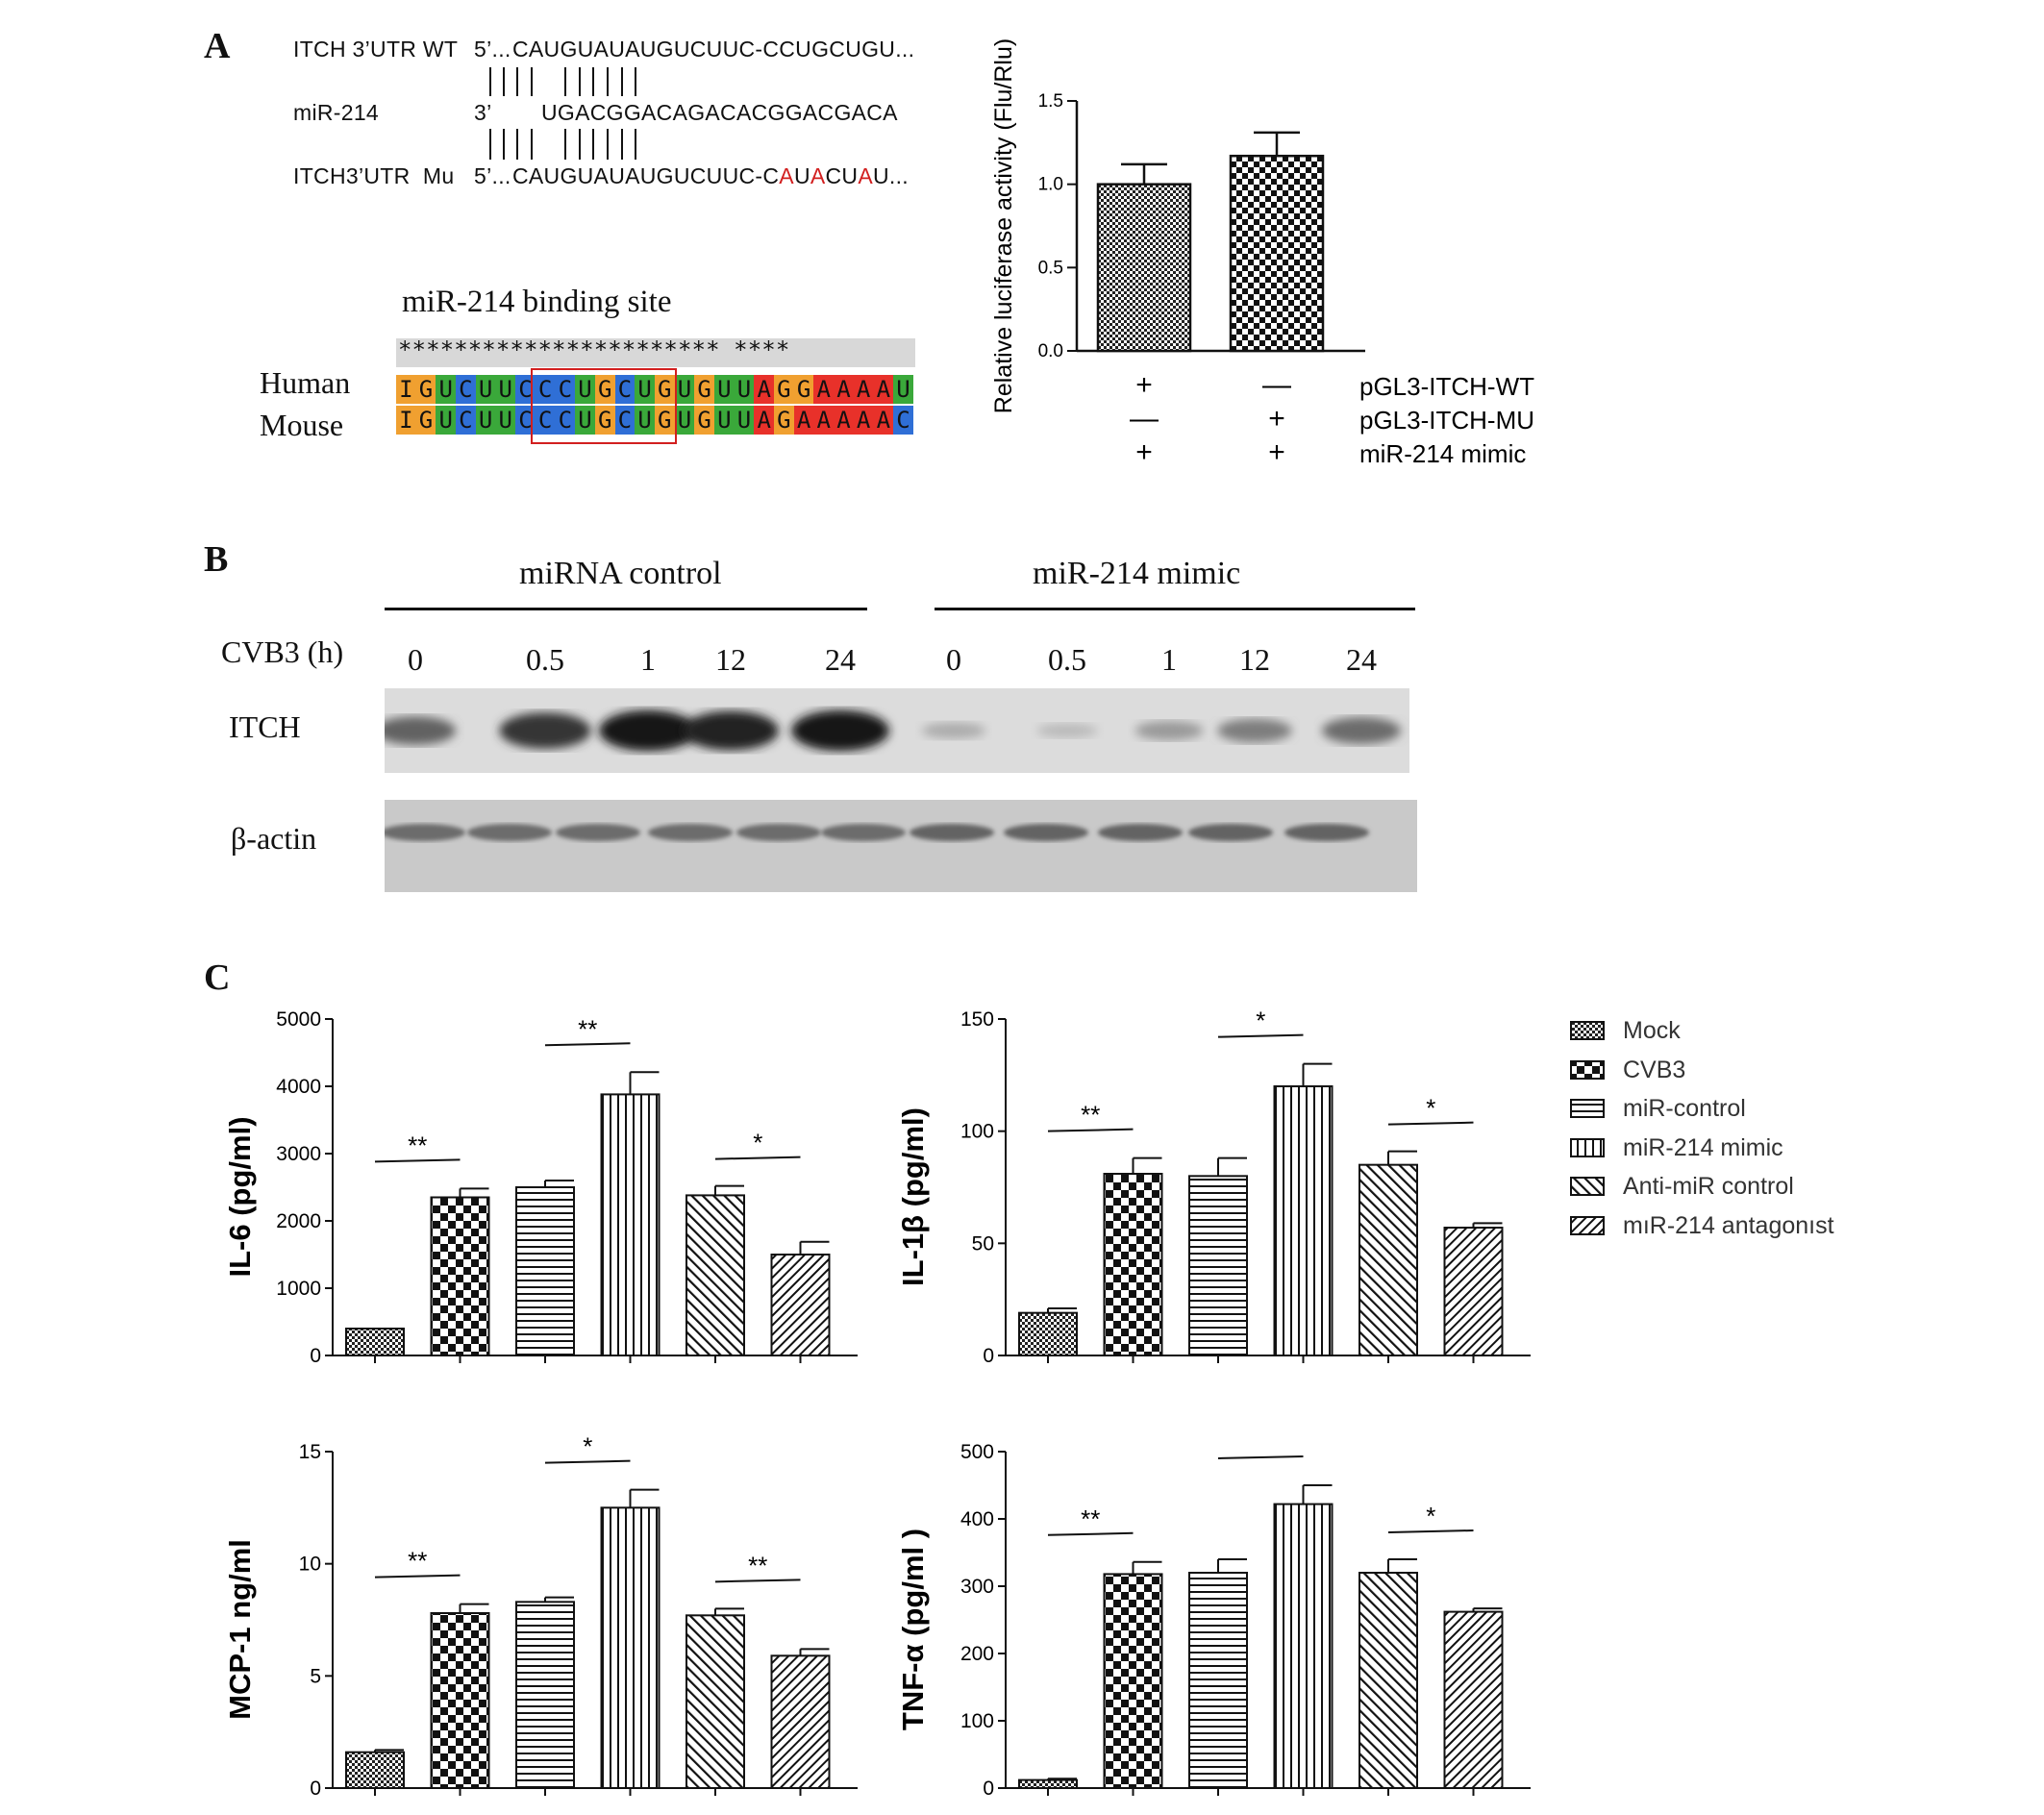 This screenshot has width=2044, height=1815. I want to click on luc-y-axis-label: Relative luciferase activity (Flu/Rlu), so click(1003, 225).